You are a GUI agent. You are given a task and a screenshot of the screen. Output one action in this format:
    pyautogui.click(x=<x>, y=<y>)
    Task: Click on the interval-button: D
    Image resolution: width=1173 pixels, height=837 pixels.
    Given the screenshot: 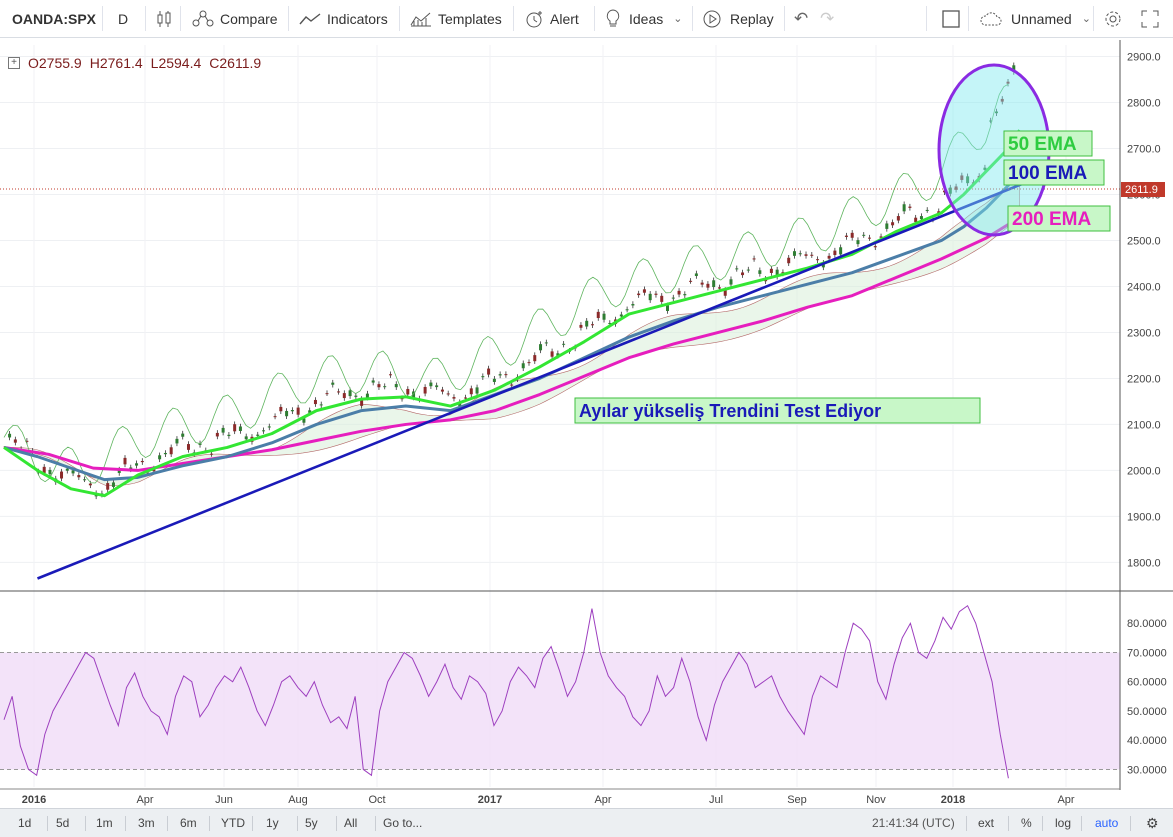 What is the action you would take?
    pyautogui.click(x=123, y=18)
    